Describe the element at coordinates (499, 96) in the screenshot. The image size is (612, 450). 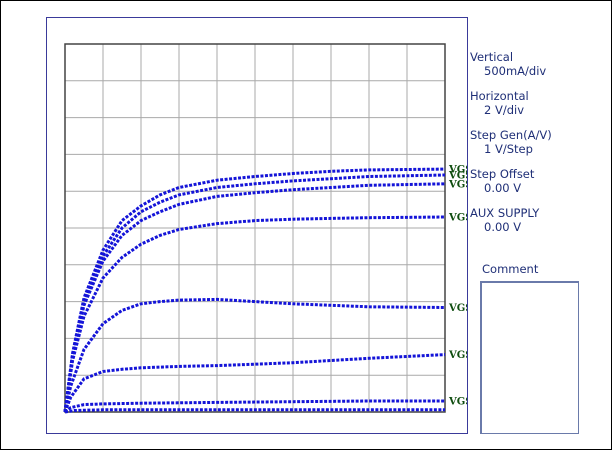
I see `horizontal-label: Horizontal` at that location.